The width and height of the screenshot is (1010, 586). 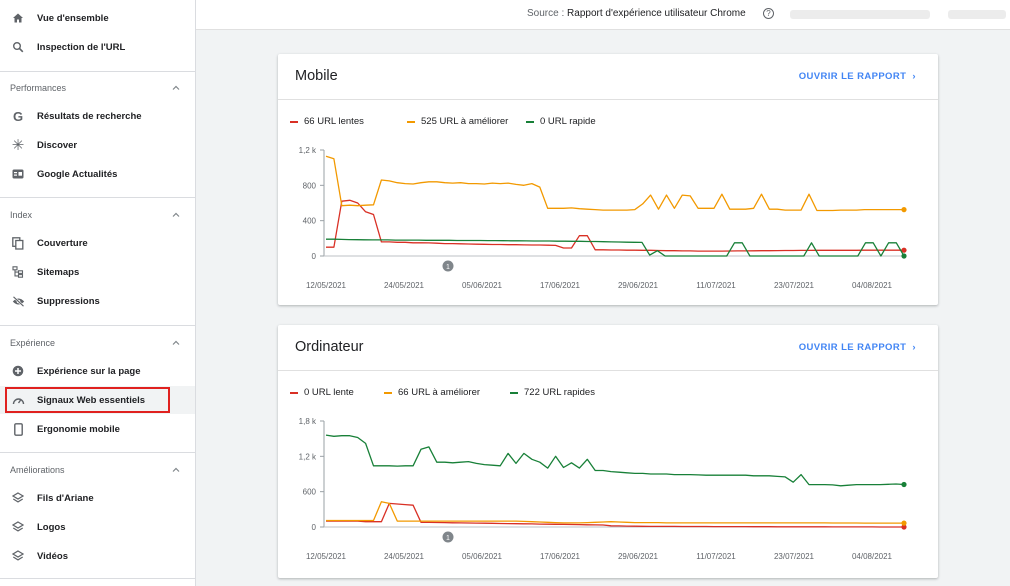 I want to click on sidebar-item-logos: Logos, so click(x=97, y=527).